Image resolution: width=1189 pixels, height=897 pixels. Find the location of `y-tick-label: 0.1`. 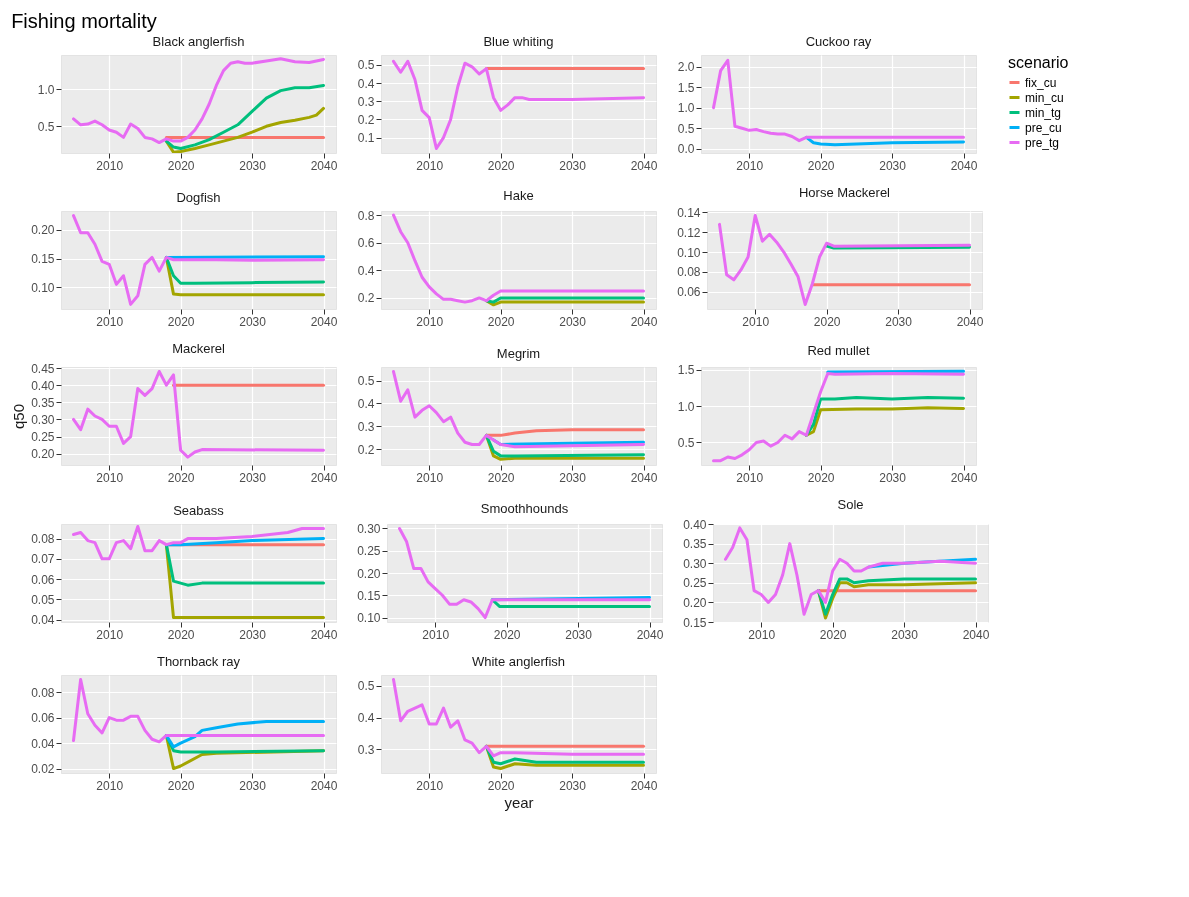

y-tick-label: 0.1 is located at coordinates (366, 138).